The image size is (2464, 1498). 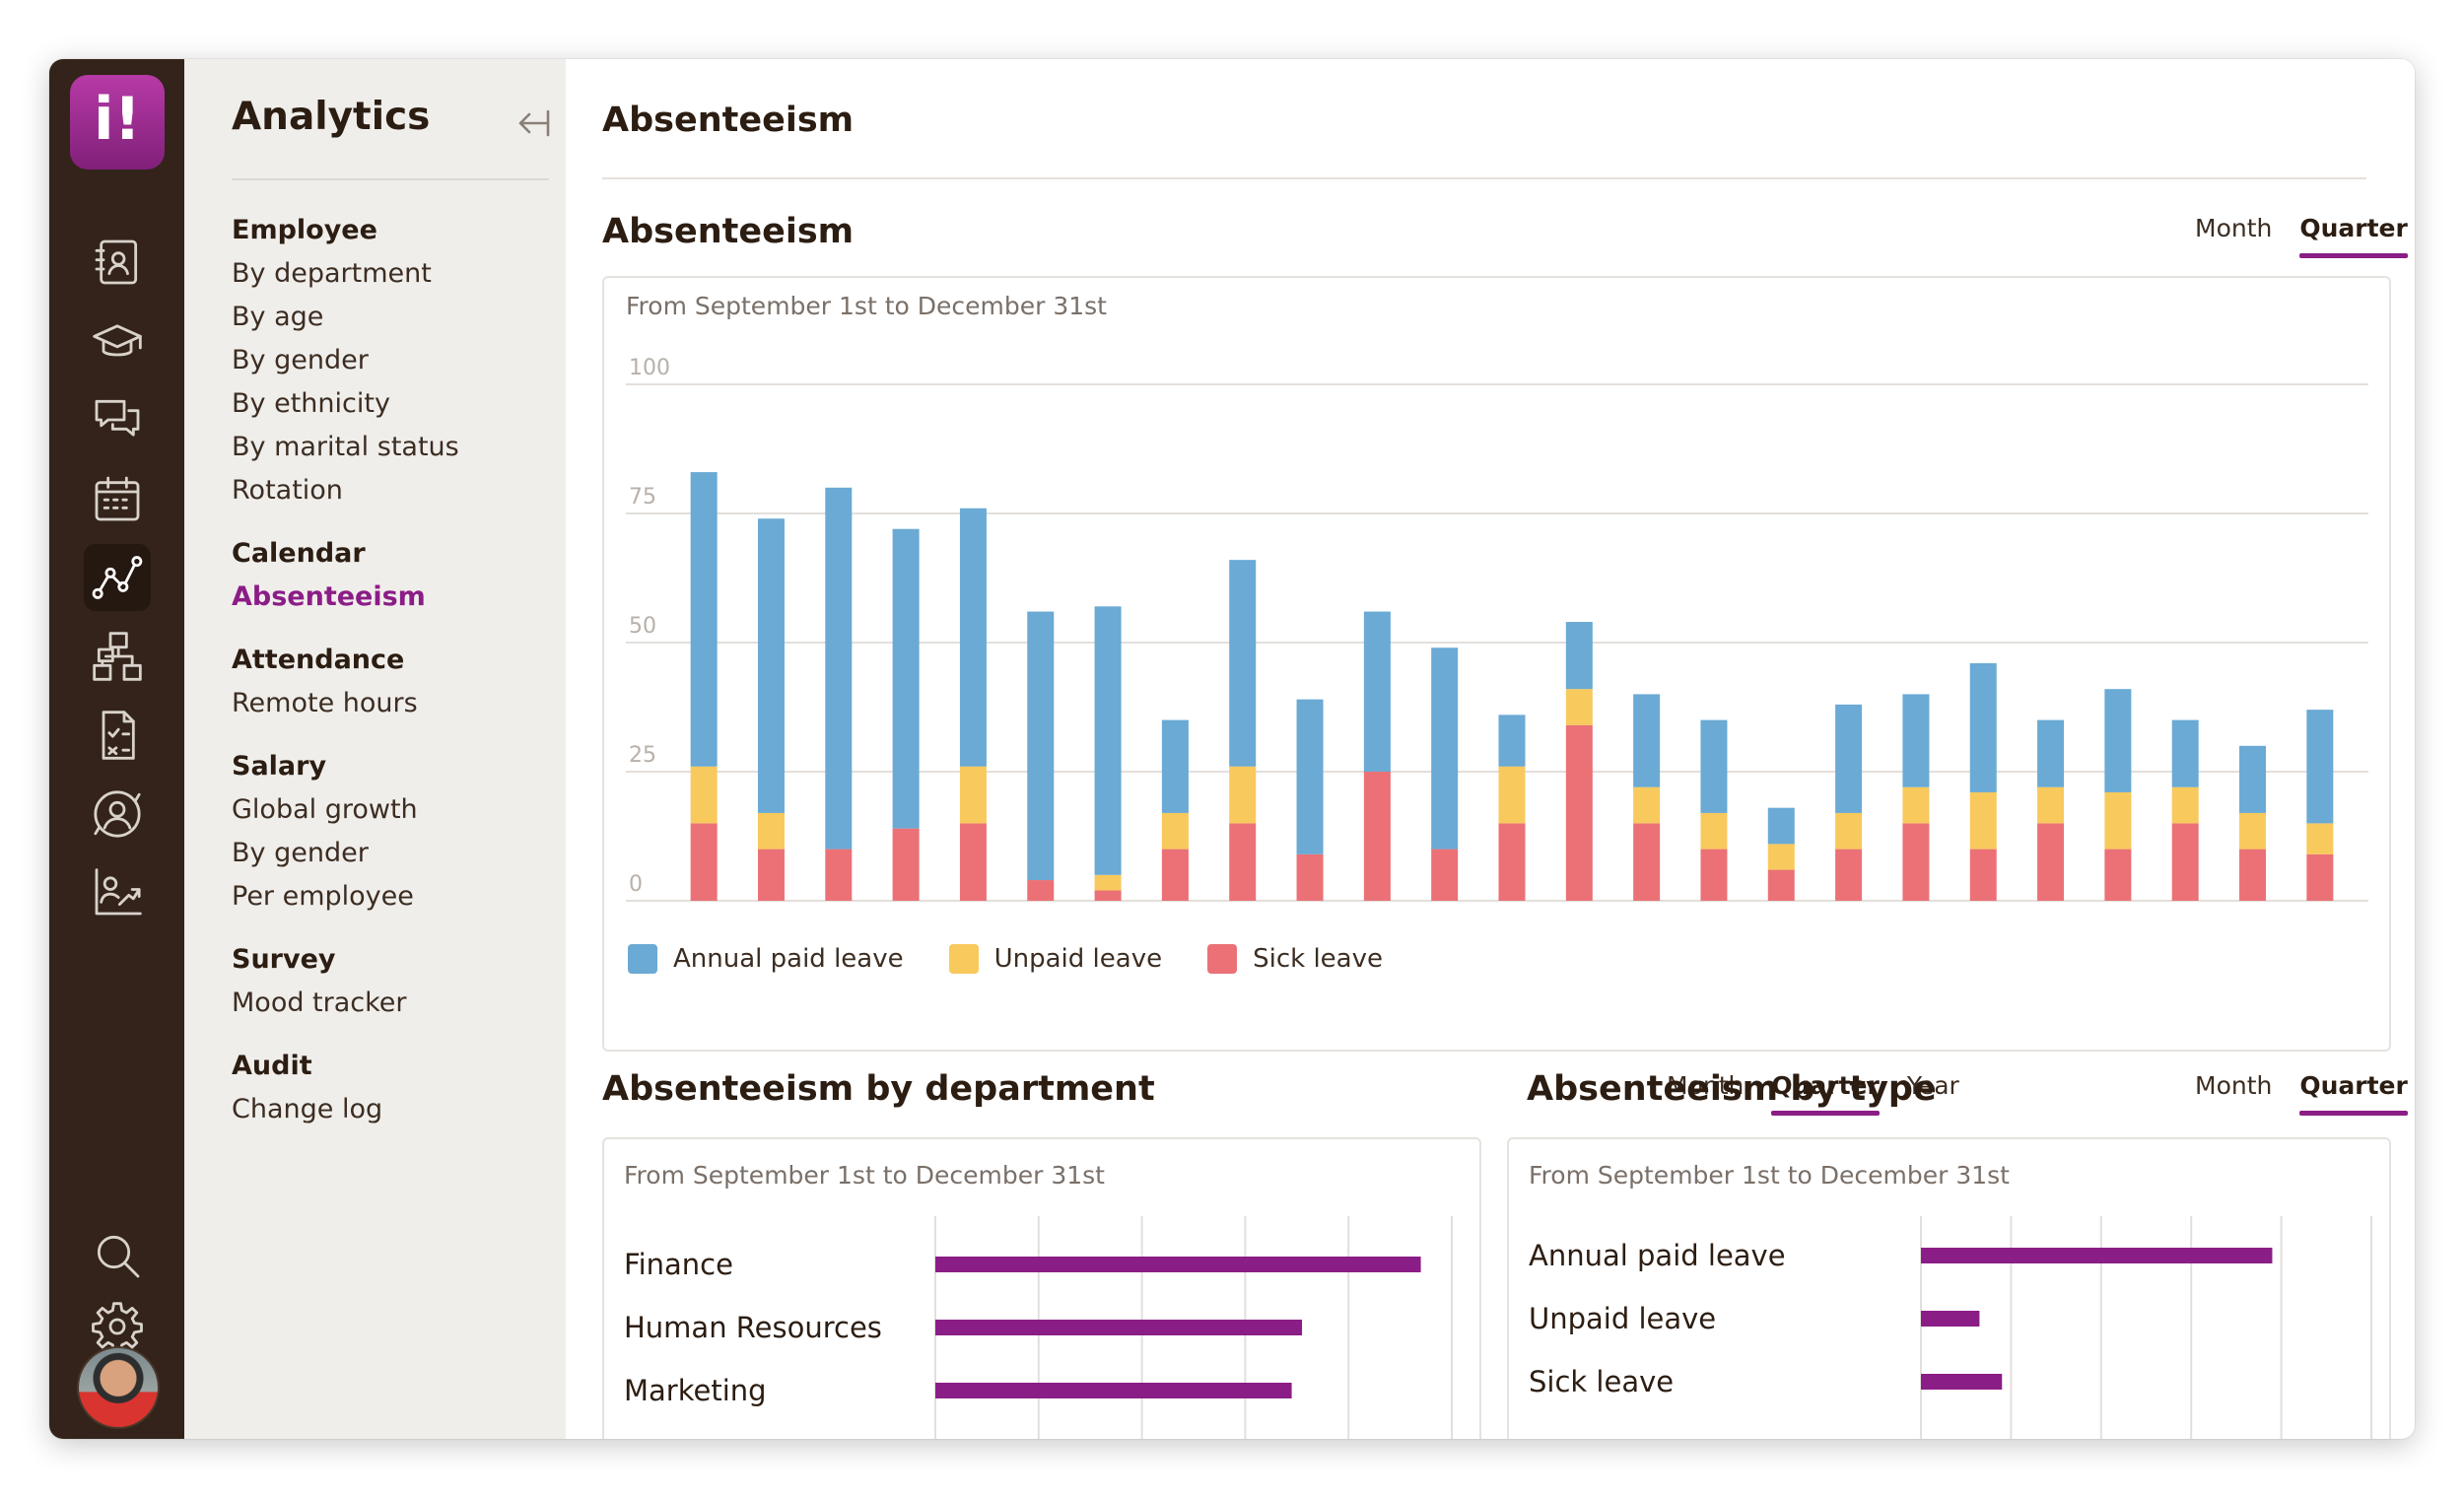 I want to click on sidebar-item-calendar-absenteeism: Absenteeism, so click(x=329, y=596).